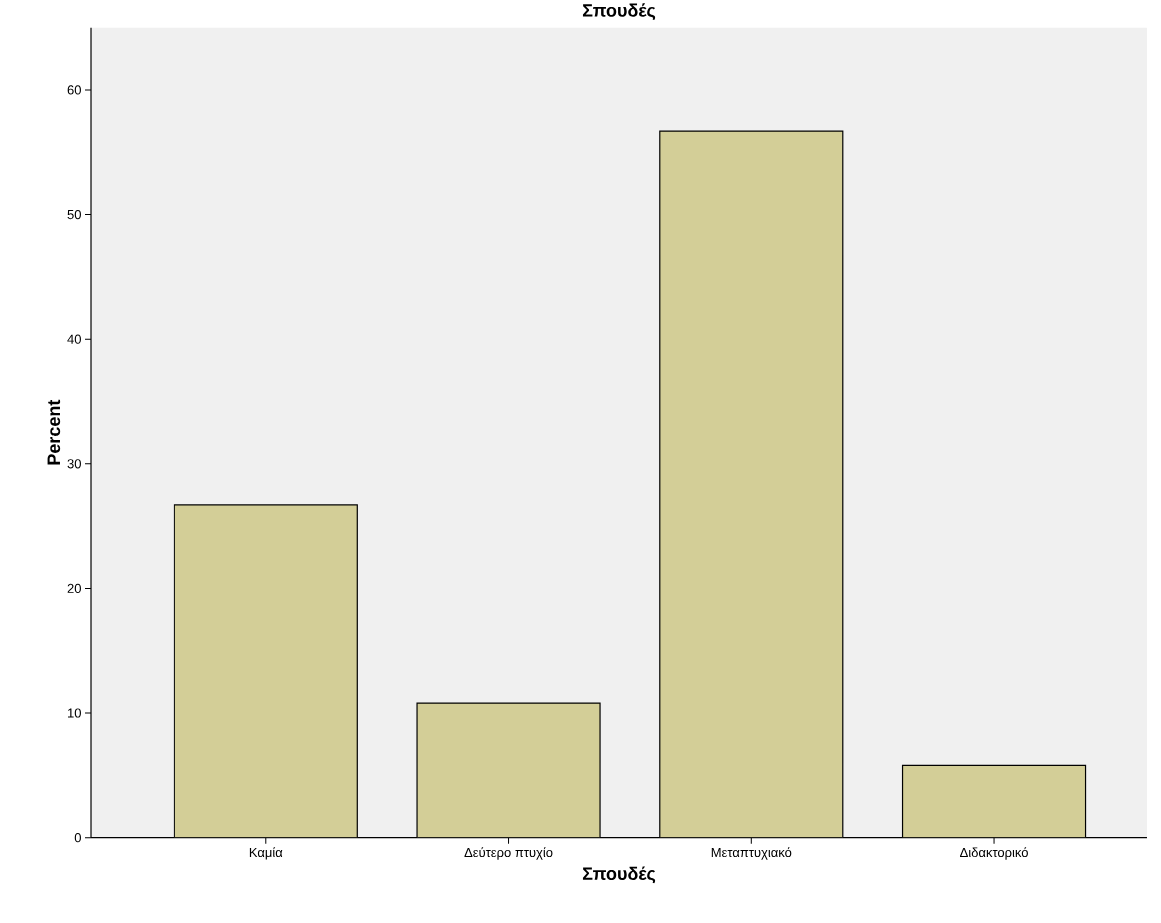  What do you see at coordinates (77, 838) in the screenshot?
I see `y-tick-label: 0` at bounding box center [77, 838].